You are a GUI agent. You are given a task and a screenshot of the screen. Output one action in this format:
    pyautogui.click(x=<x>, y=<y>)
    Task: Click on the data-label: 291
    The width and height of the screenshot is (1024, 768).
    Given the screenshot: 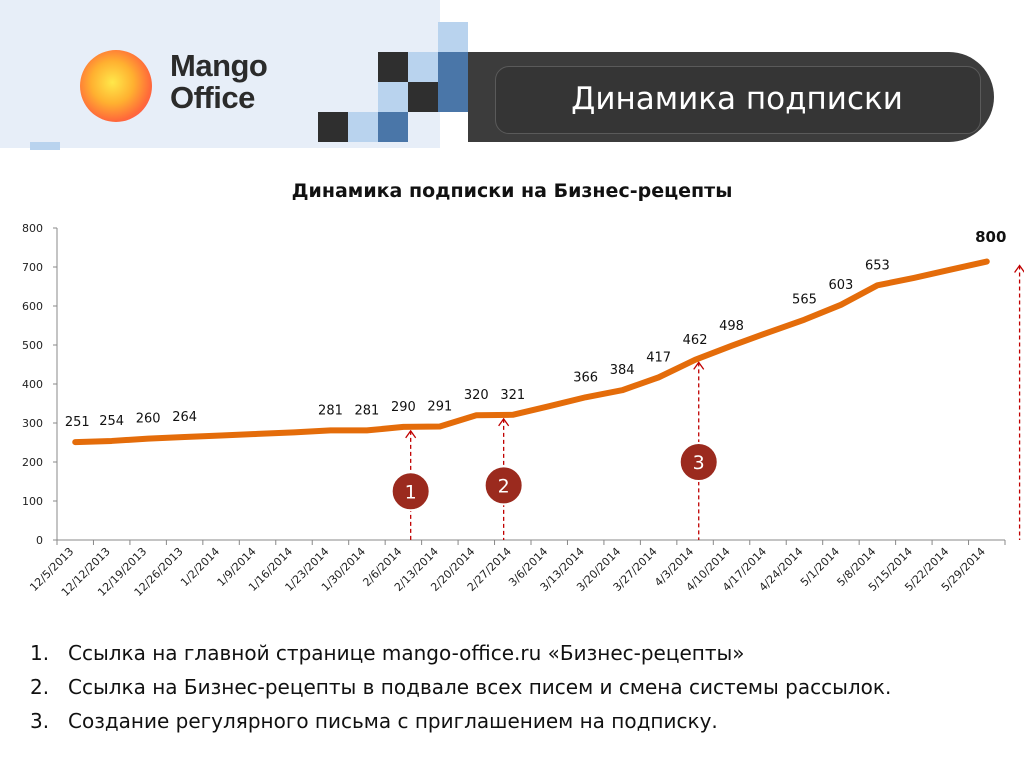 What is the action you would take?
    pyautogui.click(x=439, y=407)
    